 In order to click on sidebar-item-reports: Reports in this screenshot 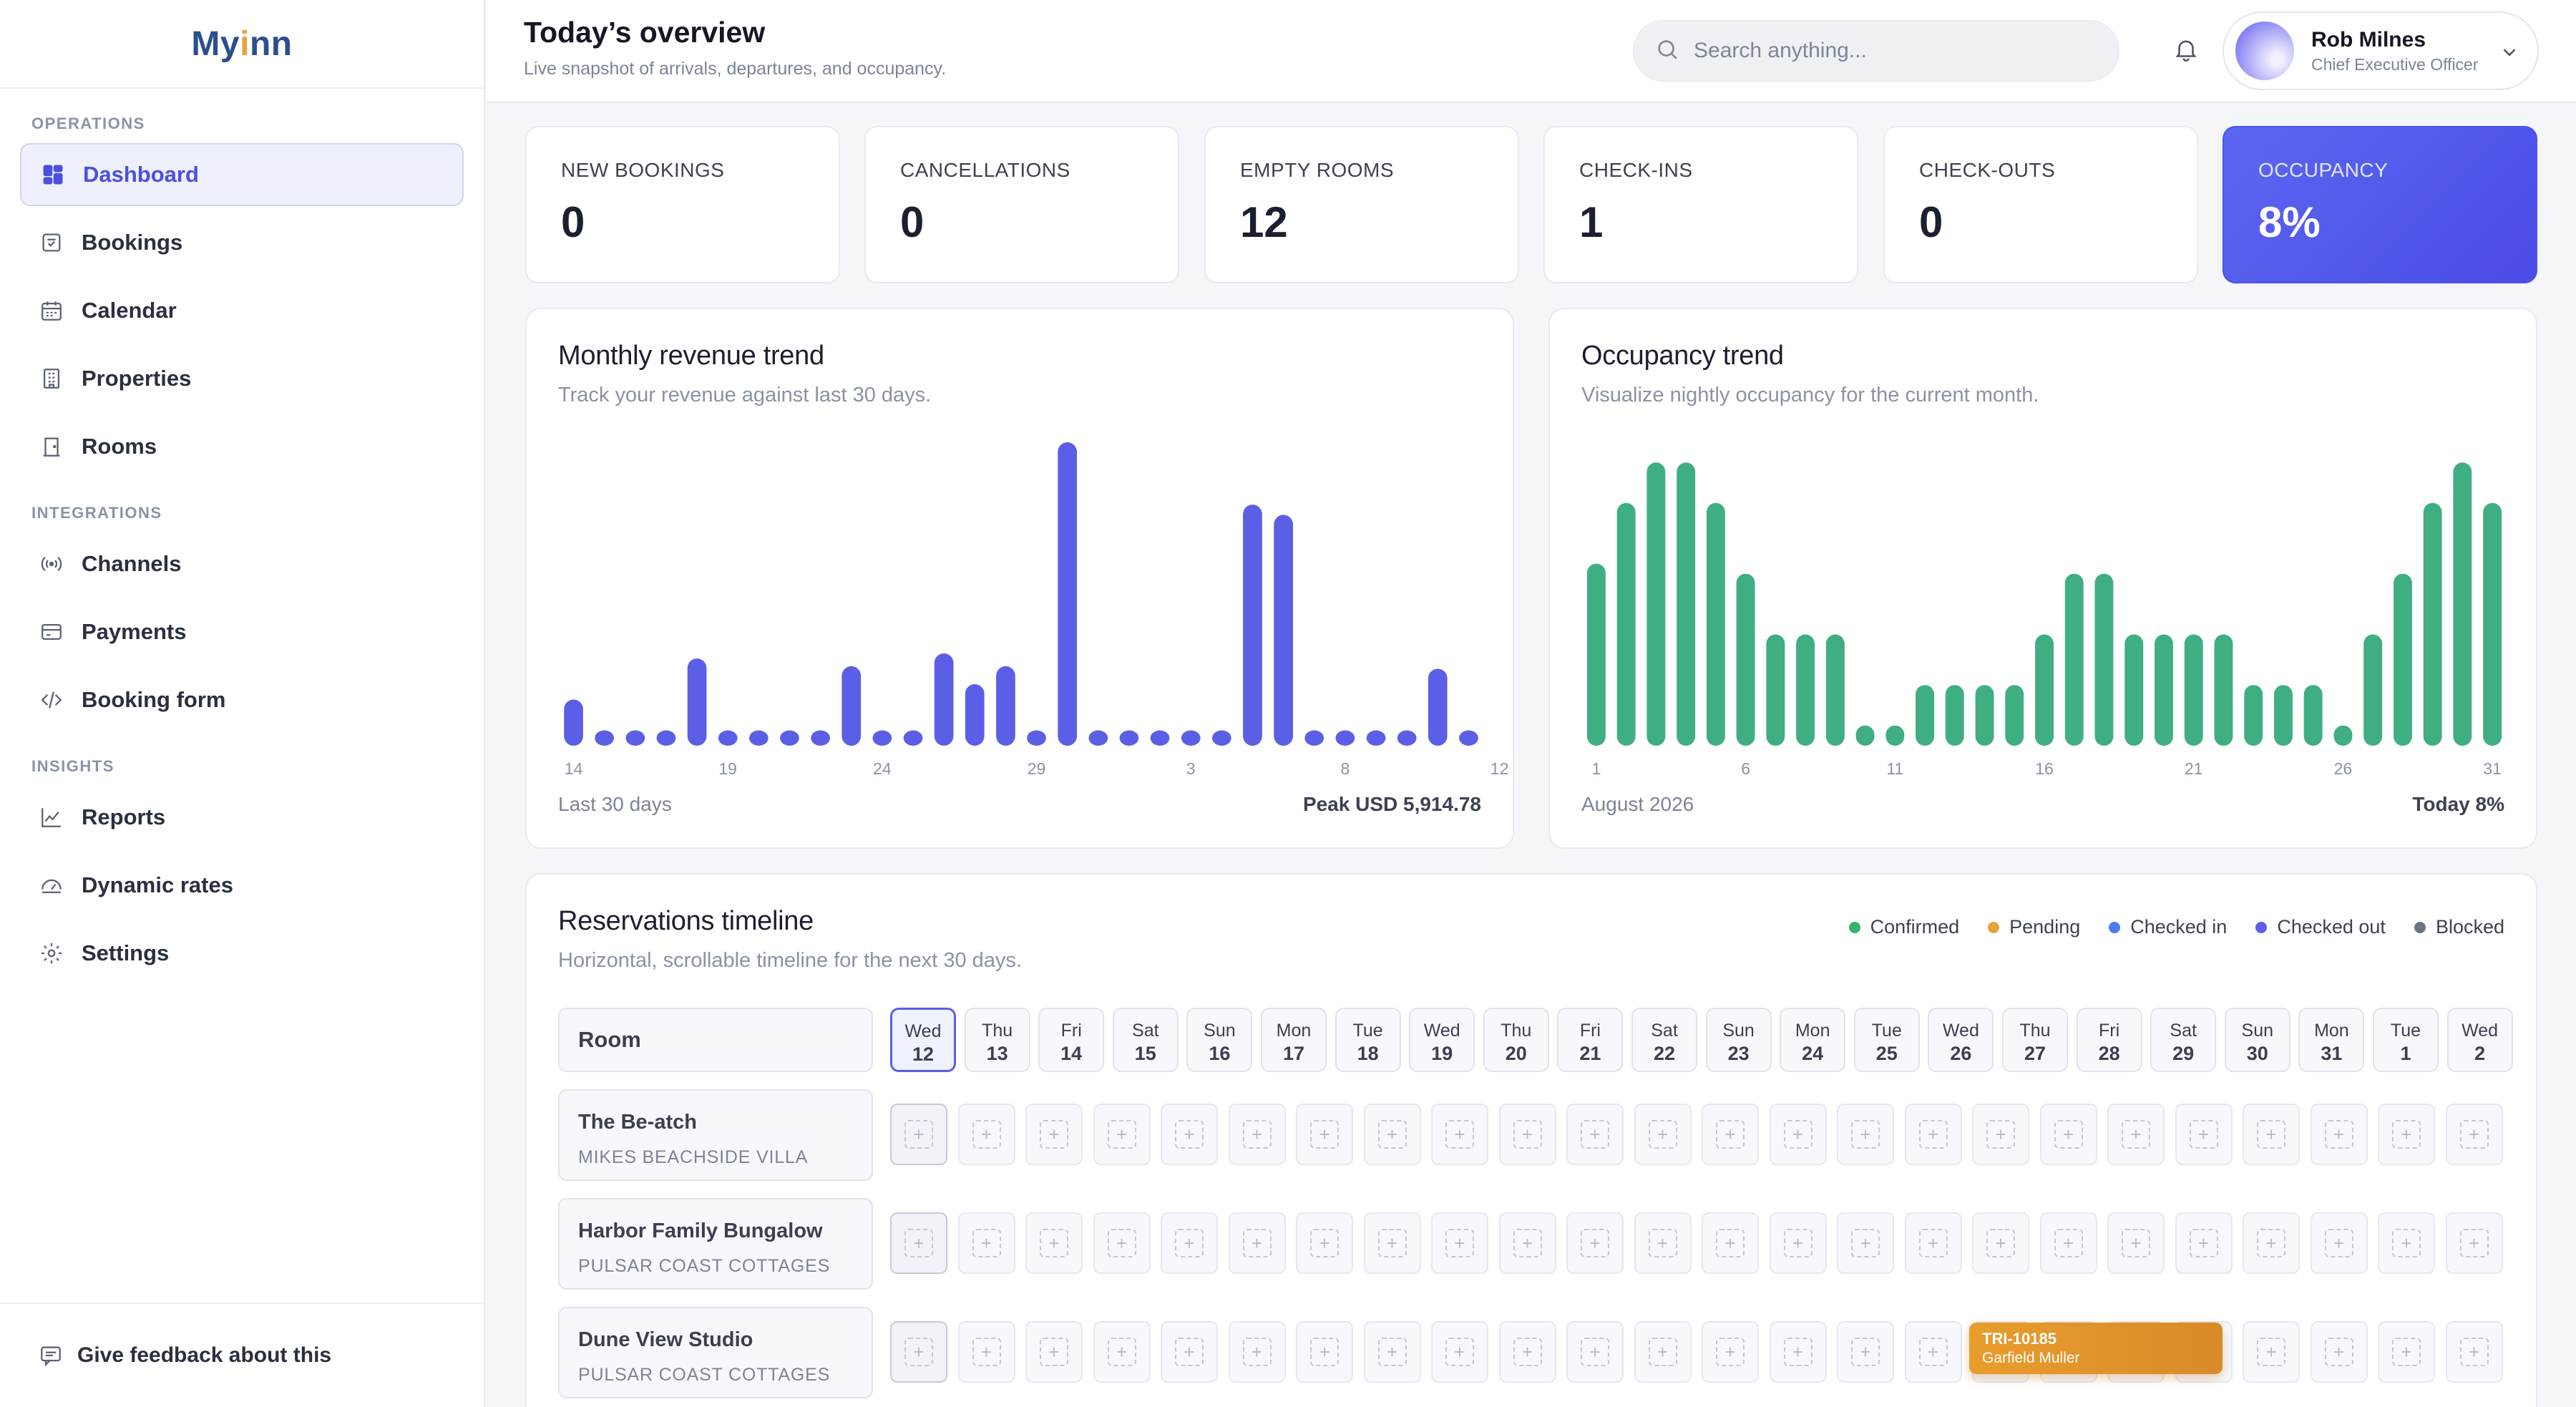, I will do `click(242, 817)`.